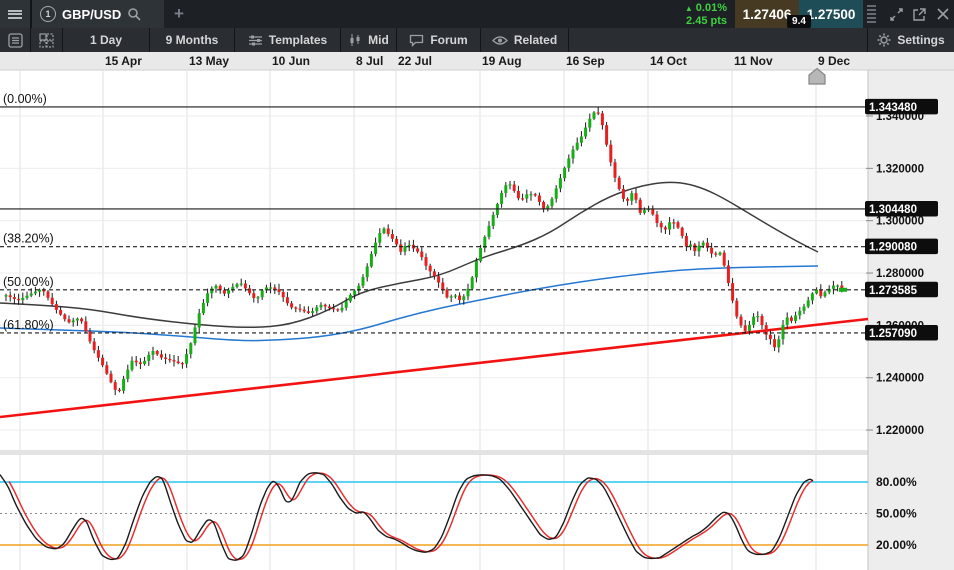 The image size is (954, 570). What do you see at coordinates (893, 334) in the screenshot?
I see `price-badge-label: 1.257090` at bounding box center [893, 334].